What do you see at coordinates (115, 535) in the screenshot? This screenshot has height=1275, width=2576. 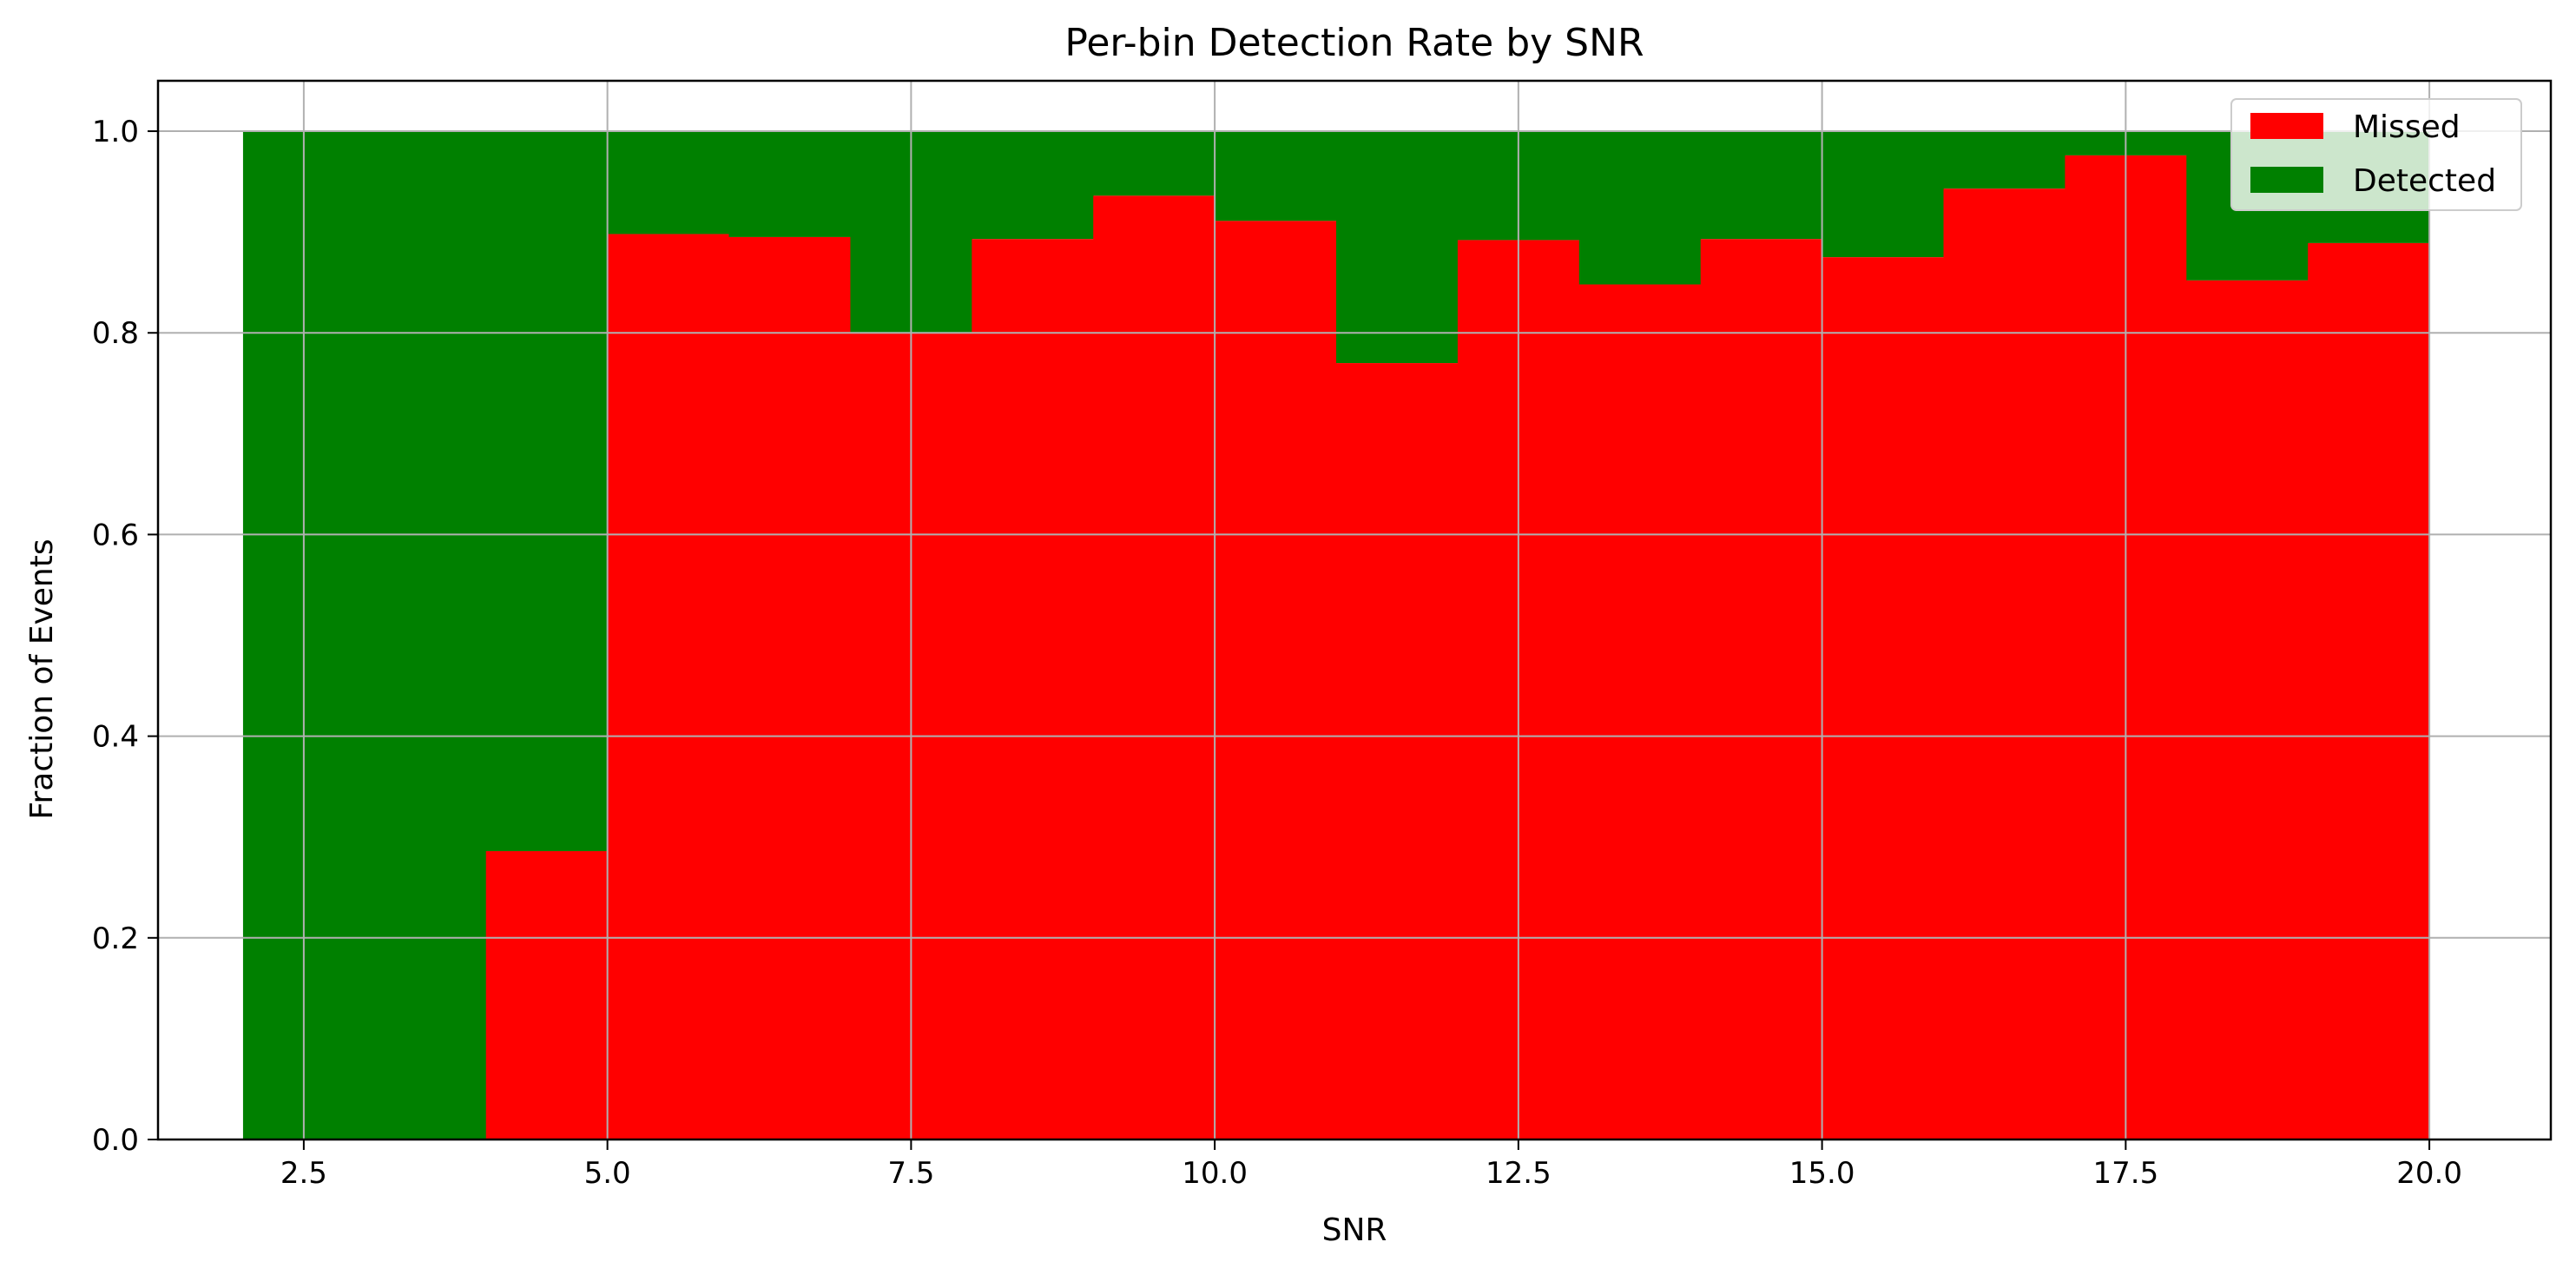 I see `y-tick-label: 0.6` at bounding box center [115, 535].